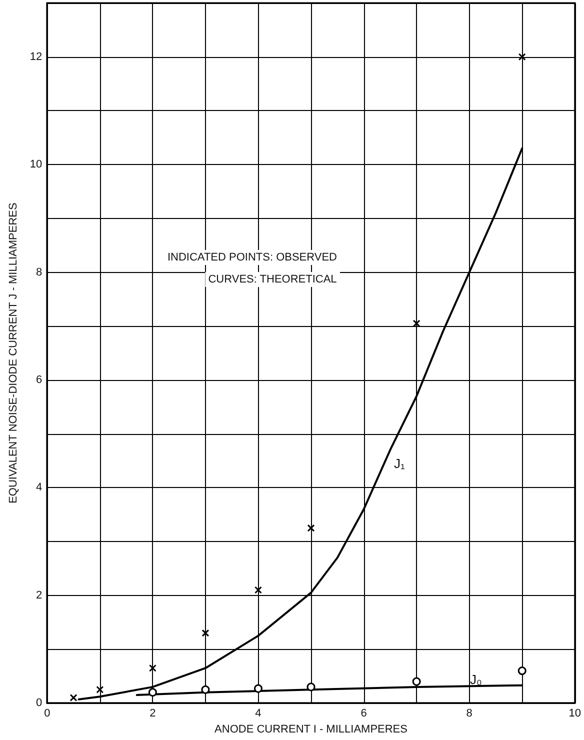 The width and height of the screenshot is (584, 740). I want to click on annotation: INDICATED POINTS: OBSERVED, so click(252, 258).